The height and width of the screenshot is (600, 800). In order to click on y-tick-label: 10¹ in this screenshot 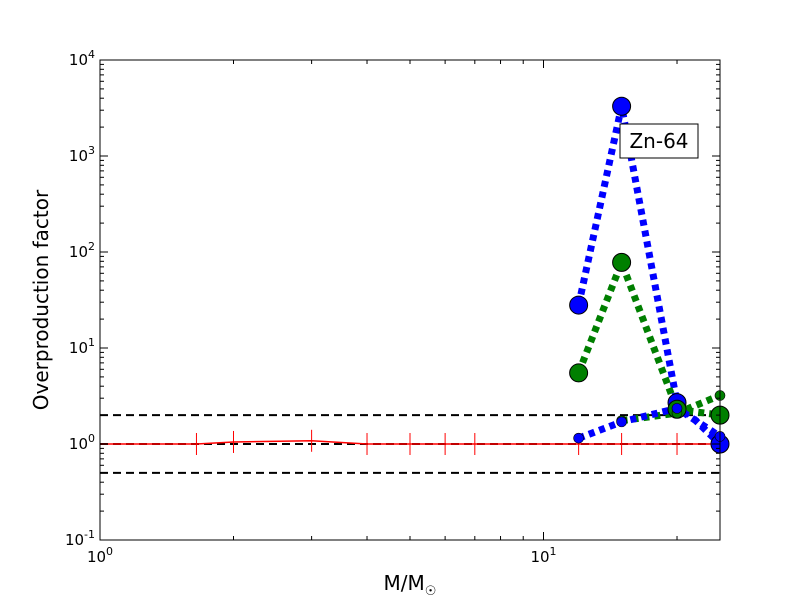, I will do `click(82, 346)`.